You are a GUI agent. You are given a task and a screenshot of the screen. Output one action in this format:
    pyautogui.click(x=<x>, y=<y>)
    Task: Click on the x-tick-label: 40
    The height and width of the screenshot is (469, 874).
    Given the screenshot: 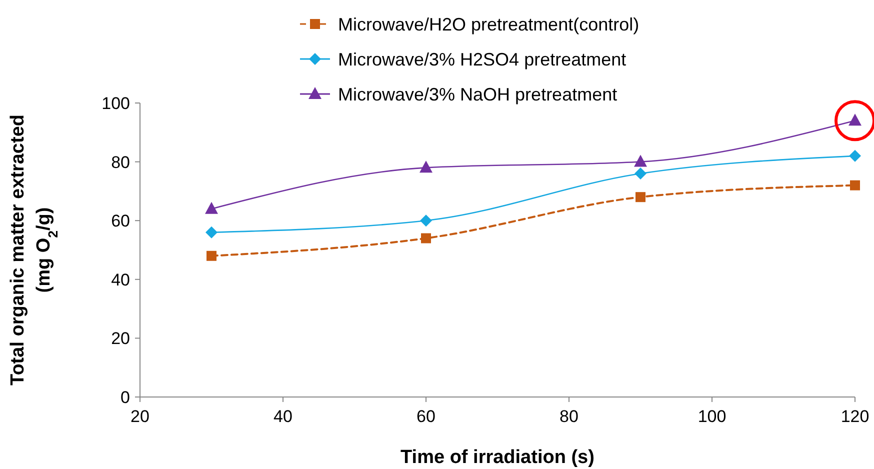 What is the action you would take?
    pyautogui.click(x=283, y=416)
    